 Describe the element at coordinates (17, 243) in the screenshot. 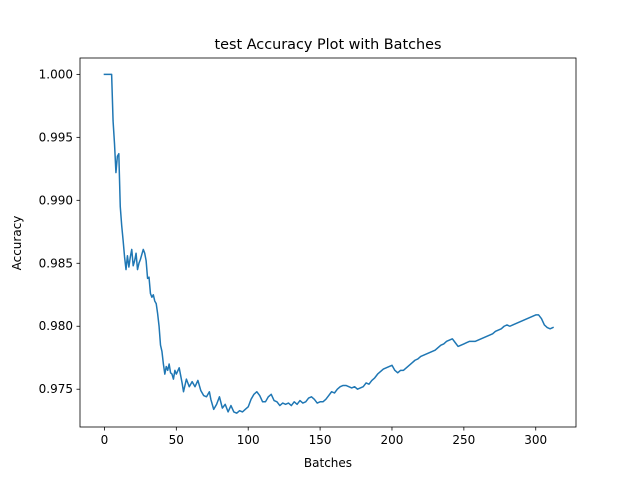

I see `y-axis-label: Accuracy` at that location.